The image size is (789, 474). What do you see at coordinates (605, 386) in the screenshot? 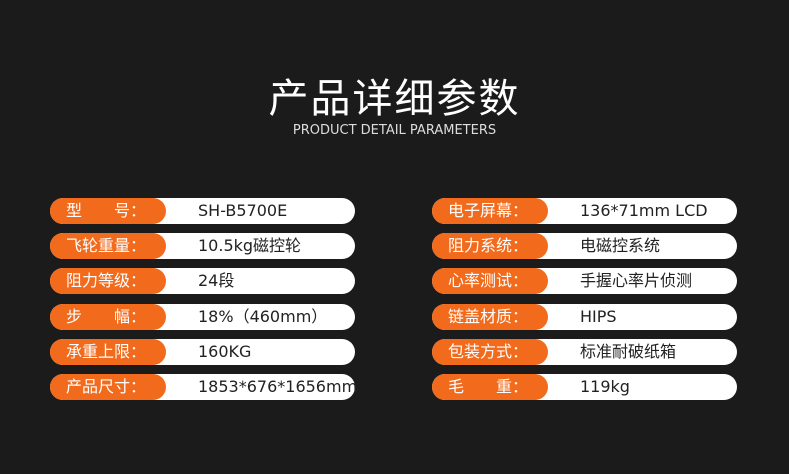
I see `param-value: 119kg` at bounding box center [605, 386].